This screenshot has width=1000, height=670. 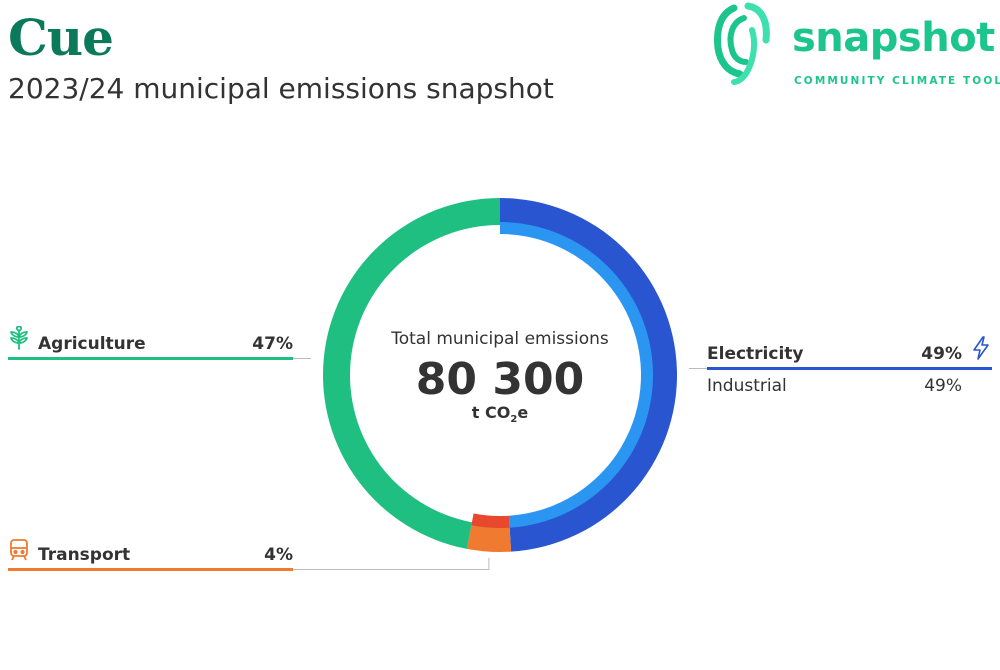 I want to click on slice-electricity, so click(x=588, y=375).